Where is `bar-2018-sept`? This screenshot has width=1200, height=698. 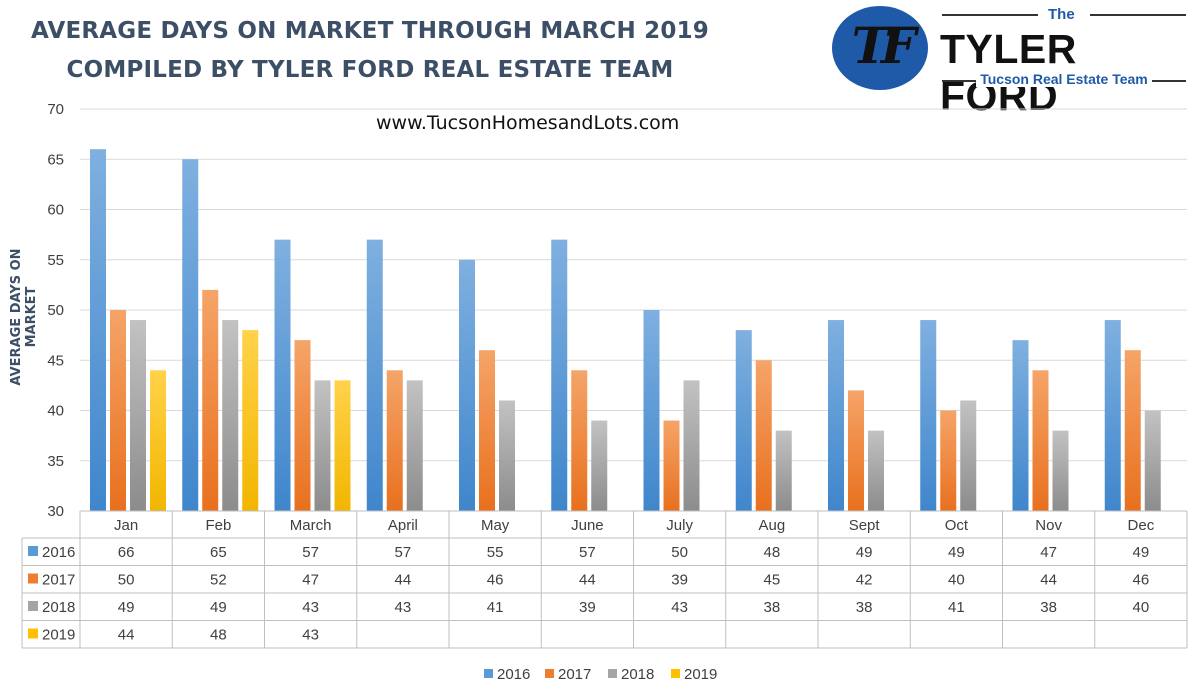 bar-2018-sept is located at coordinates (876, 470).